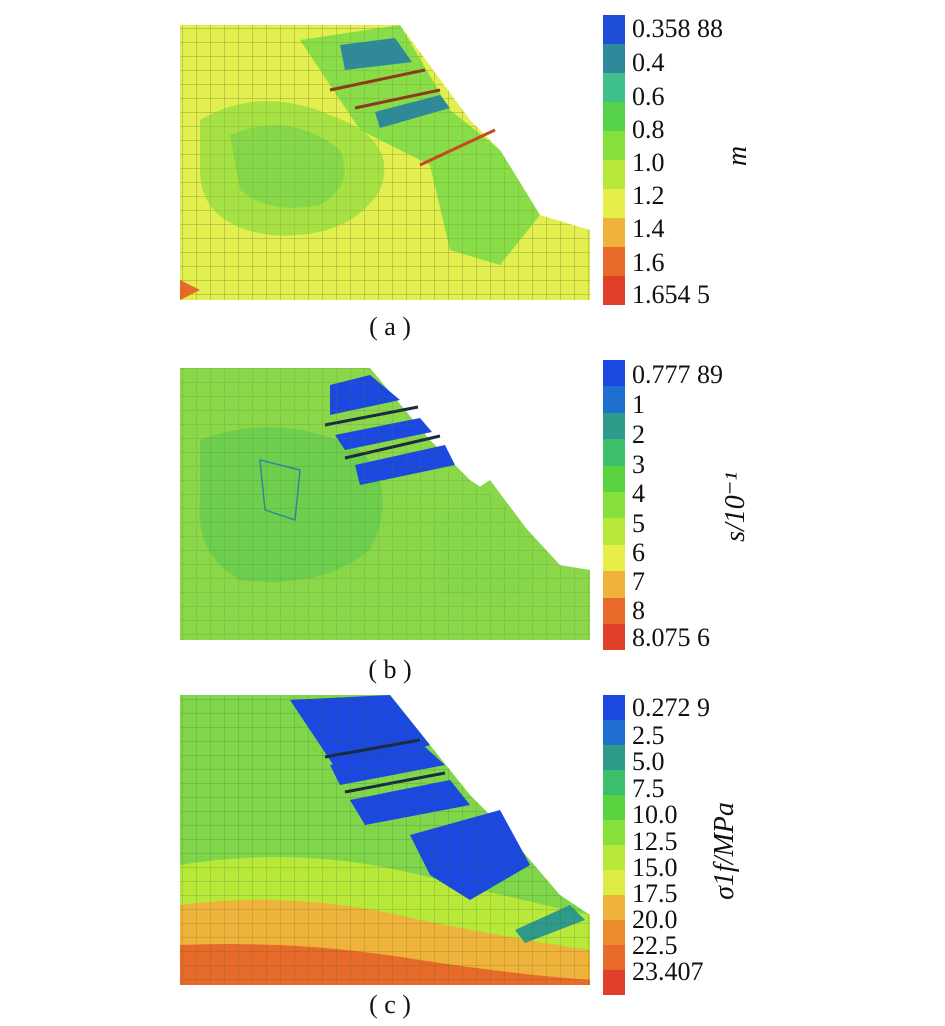 The height and width of the screenshot is (1026, 945). Describe the element at coordinates (648, 96) in the screenshot. I see `colorbar-tick-label: 0.6` at that location.